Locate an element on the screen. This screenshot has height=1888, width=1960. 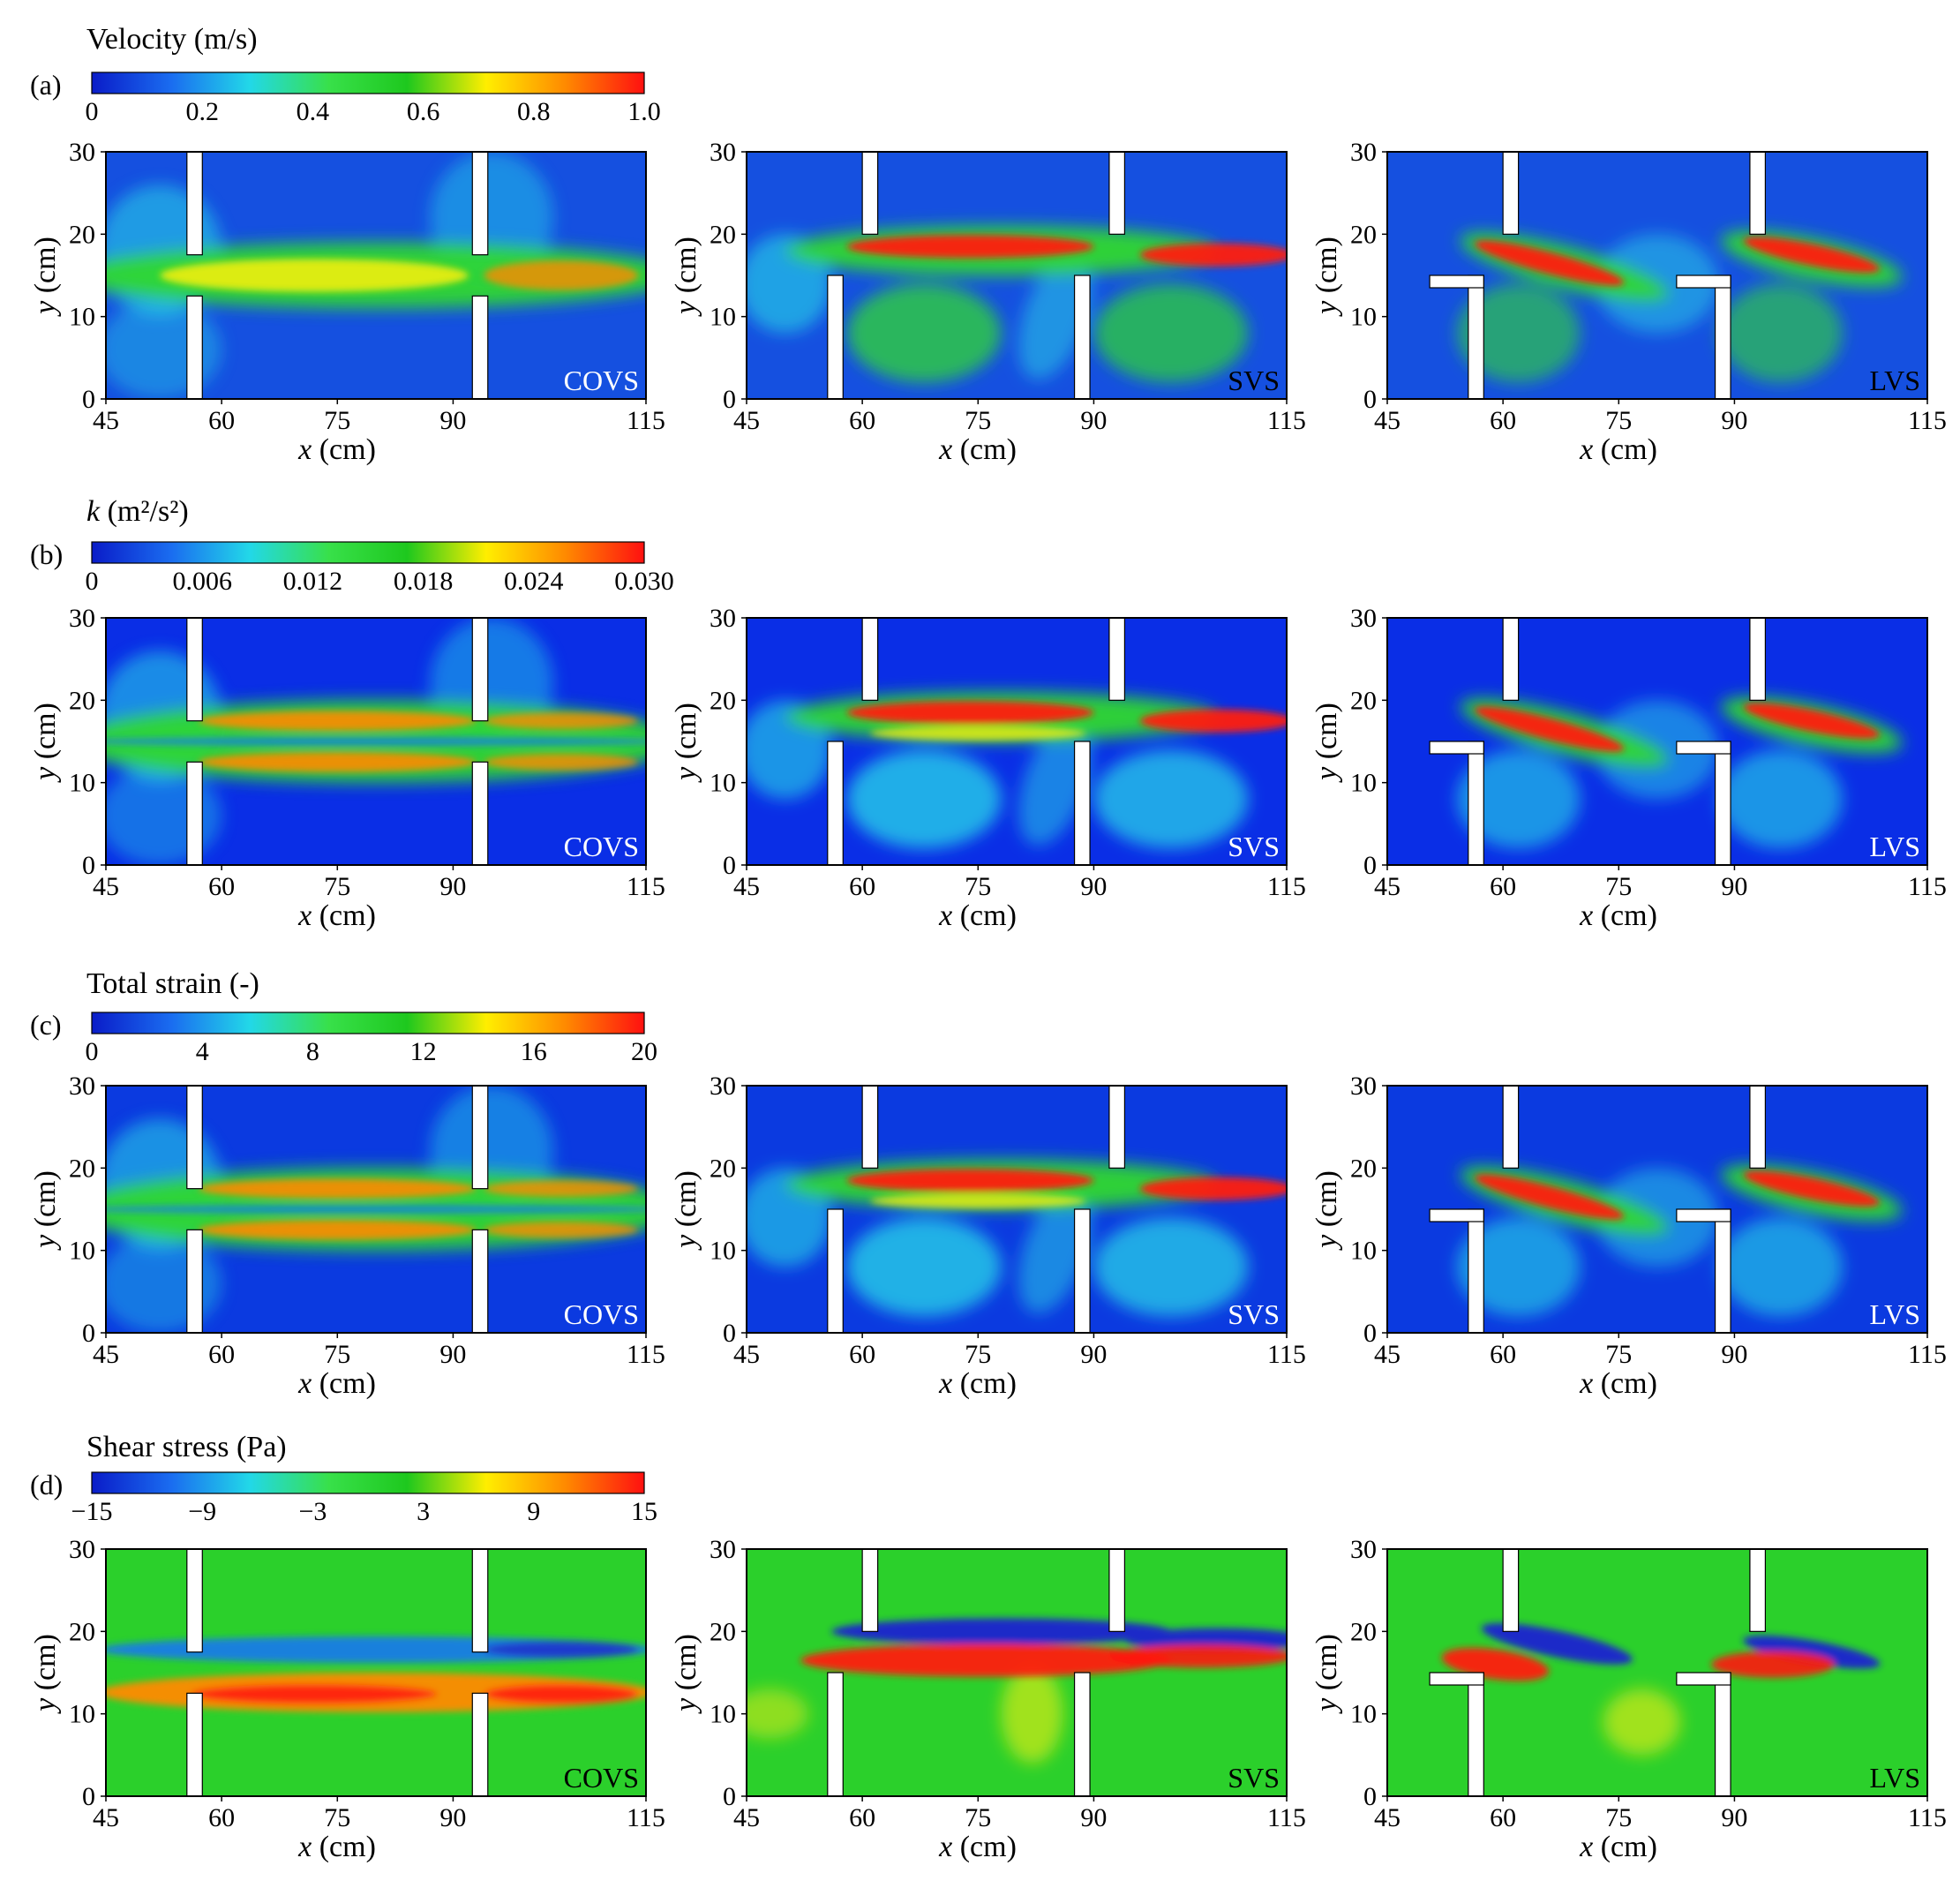
colorbar-tick-label: 0 is located at coordinates (93, 111).